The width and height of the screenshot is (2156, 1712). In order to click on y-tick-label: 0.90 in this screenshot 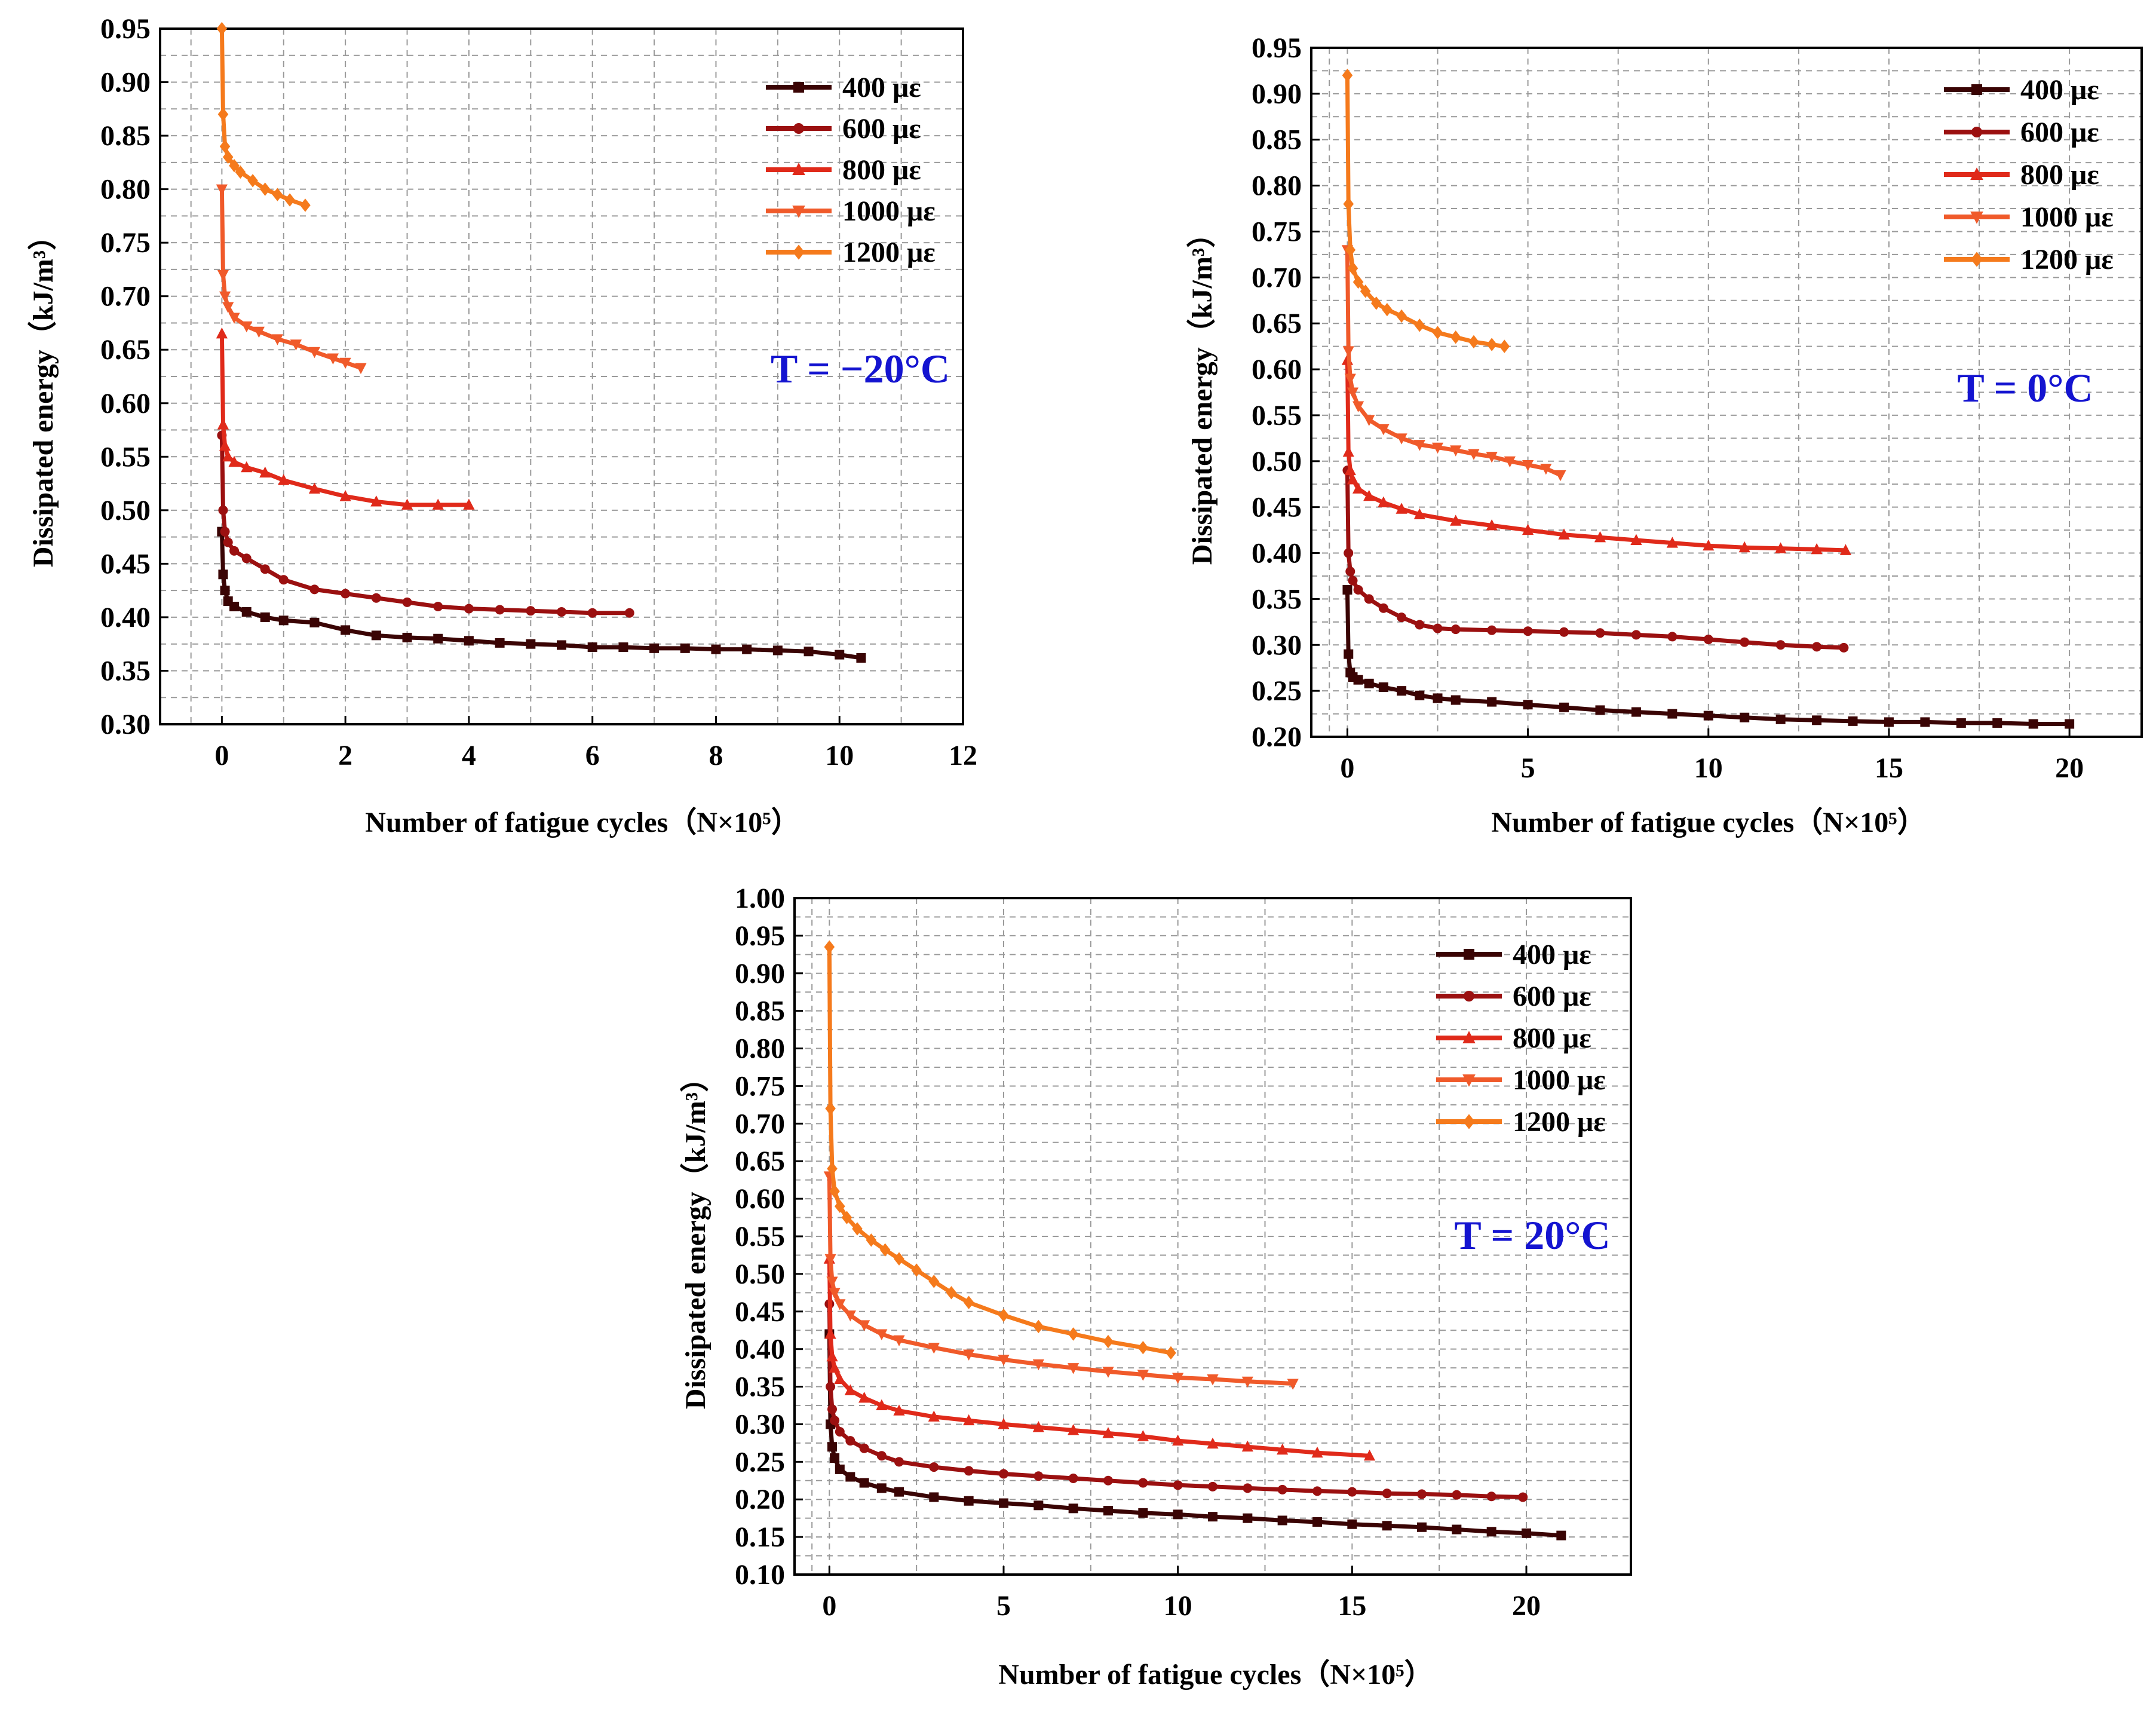, I will do `click(760, 974)`.